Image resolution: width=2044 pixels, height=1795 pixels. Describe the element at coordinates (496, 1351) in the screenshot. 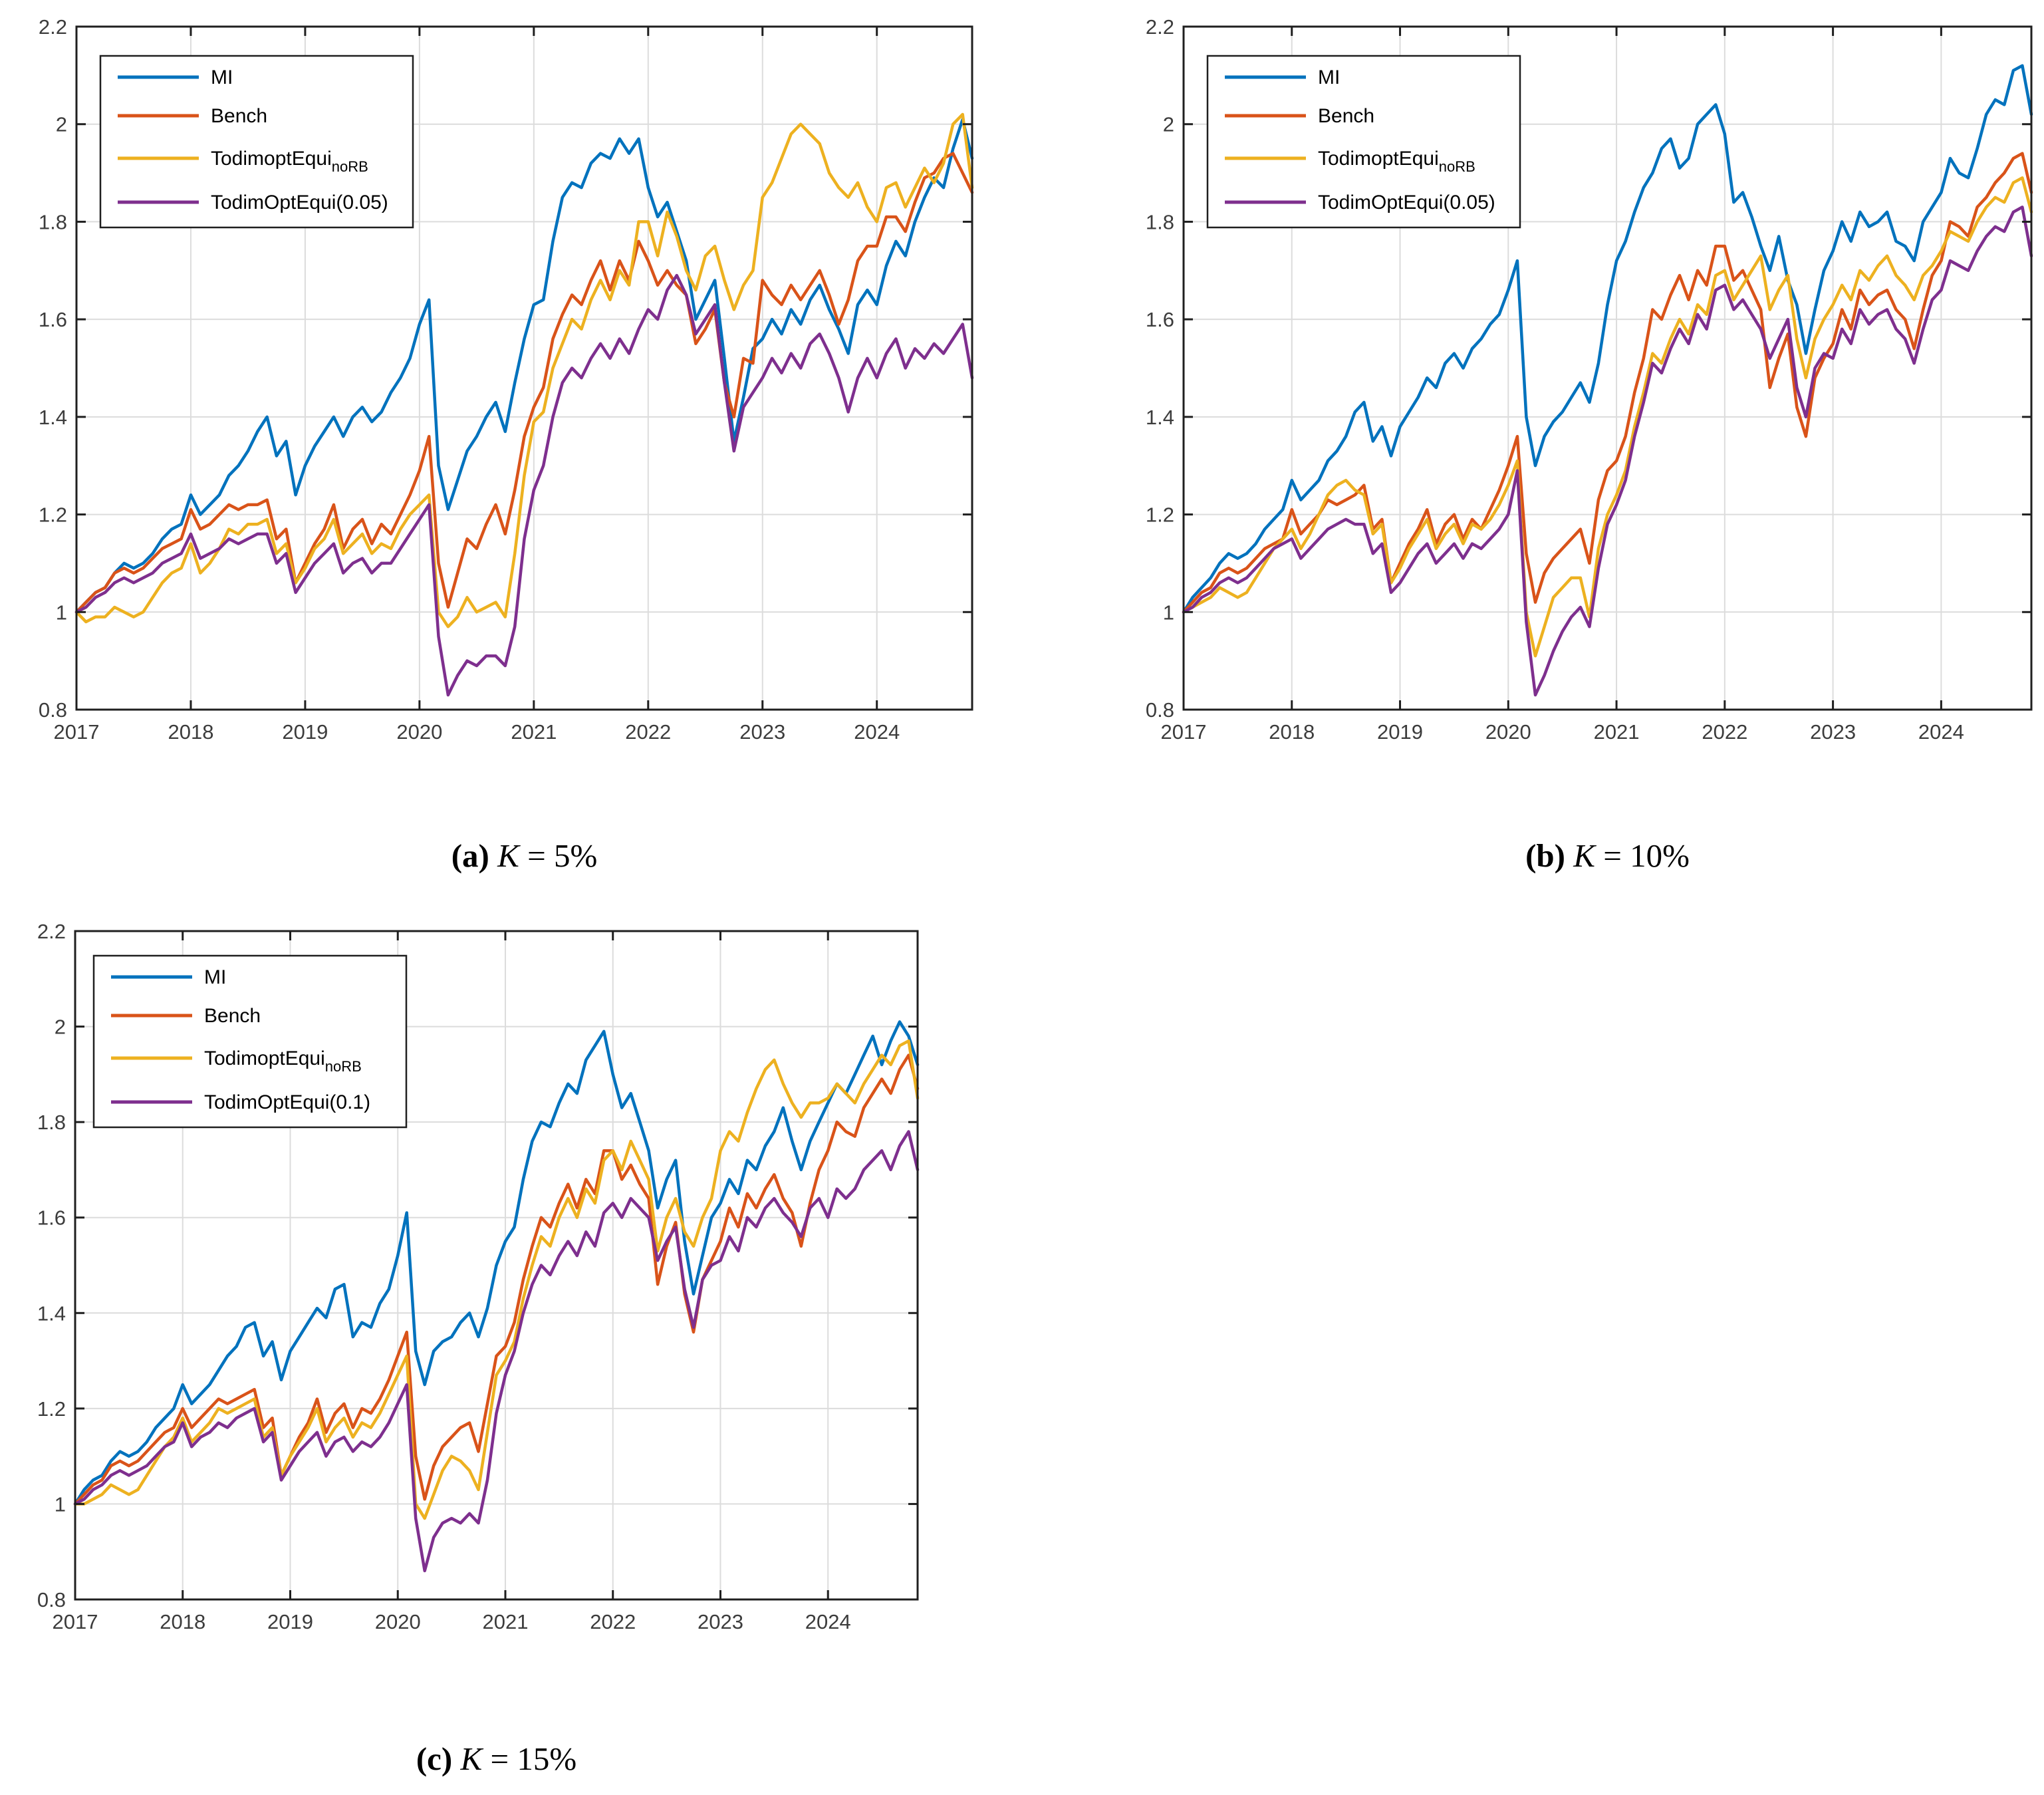

I see `series-line-TodimOptEqui01` at that location.